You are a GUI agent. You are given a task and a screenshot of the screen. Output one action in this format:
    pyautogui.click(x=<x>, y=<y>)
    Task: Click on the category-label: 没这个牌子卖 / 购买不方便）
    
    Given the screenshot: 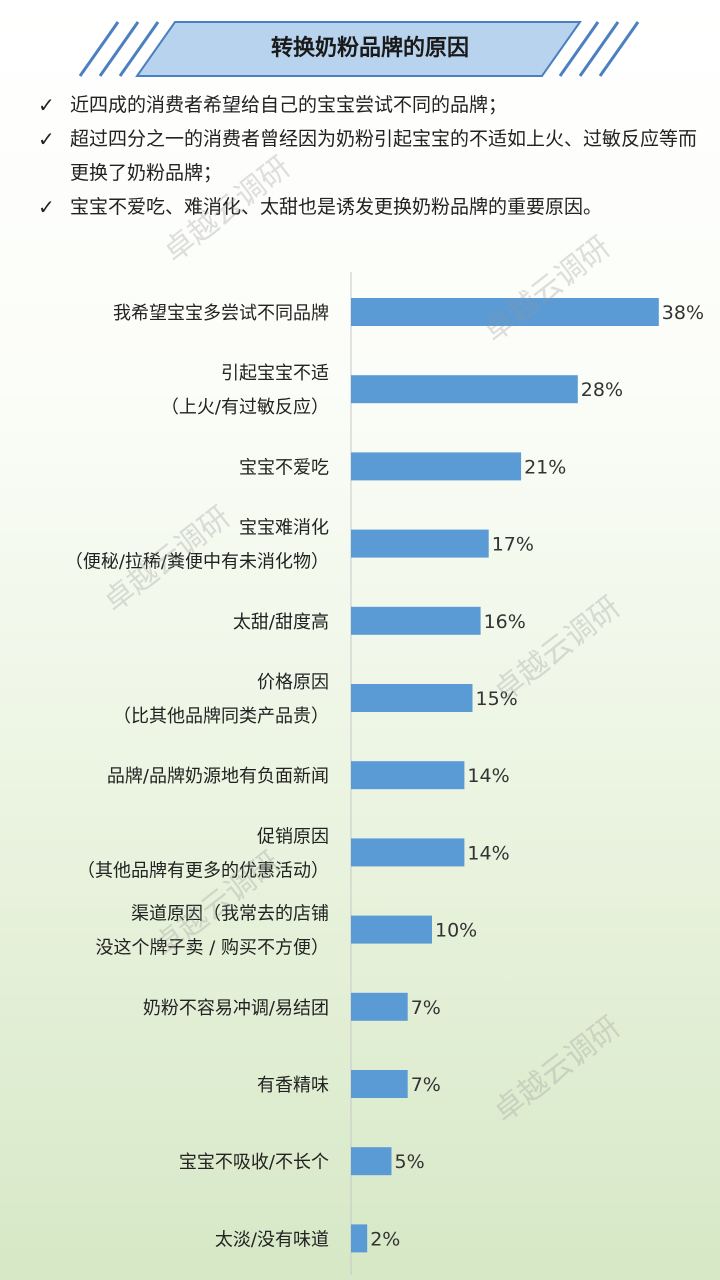 What is the action you would take?
    pyautogui.click(x=212, y=948)
    